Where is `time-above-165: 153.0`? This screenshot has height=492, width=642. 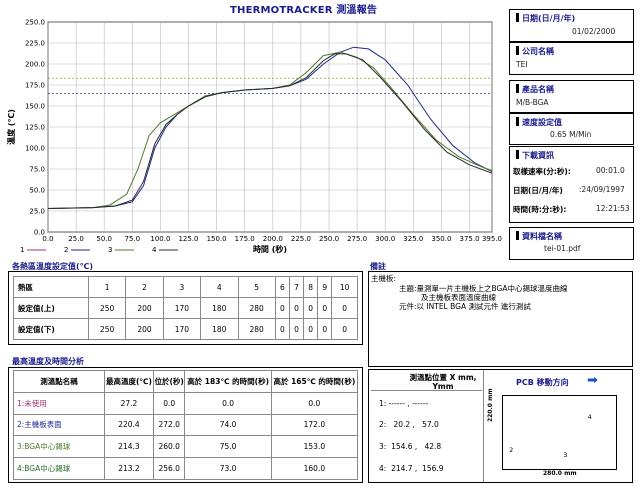 time-above-165: 153.0 is located at coordinates (314, 447).